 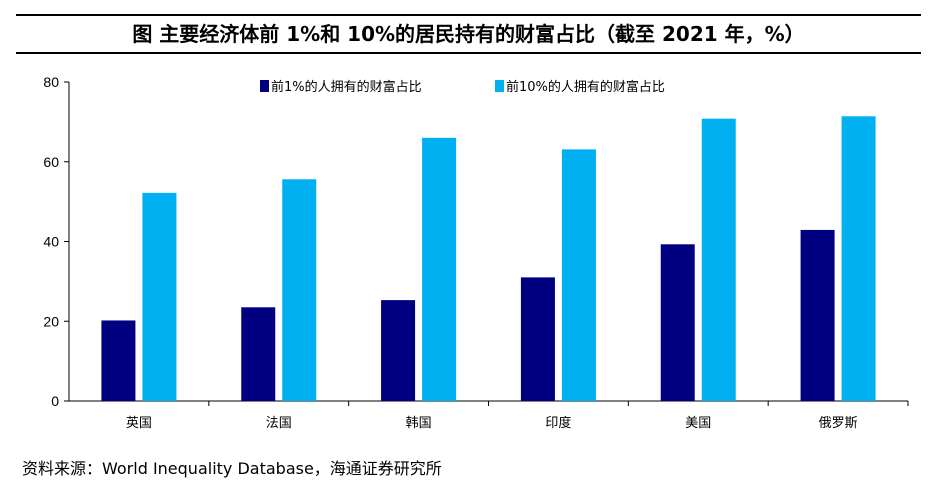 What do you see at coordinates (468, 34) in the screenshot?
I see `chart-title: 图 主要经济体前 1%和 10%的居民持有的财富占比（截至 2021 年，%）` at bounding box center [468, 34].